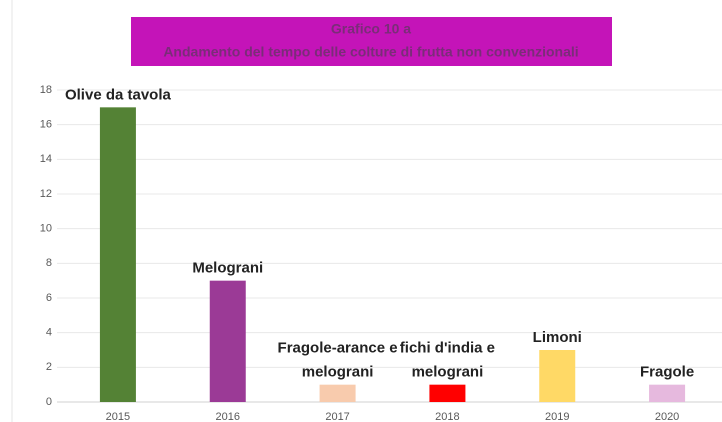  I want to click on bar-label: Olive da tavola, so click(118, 94).